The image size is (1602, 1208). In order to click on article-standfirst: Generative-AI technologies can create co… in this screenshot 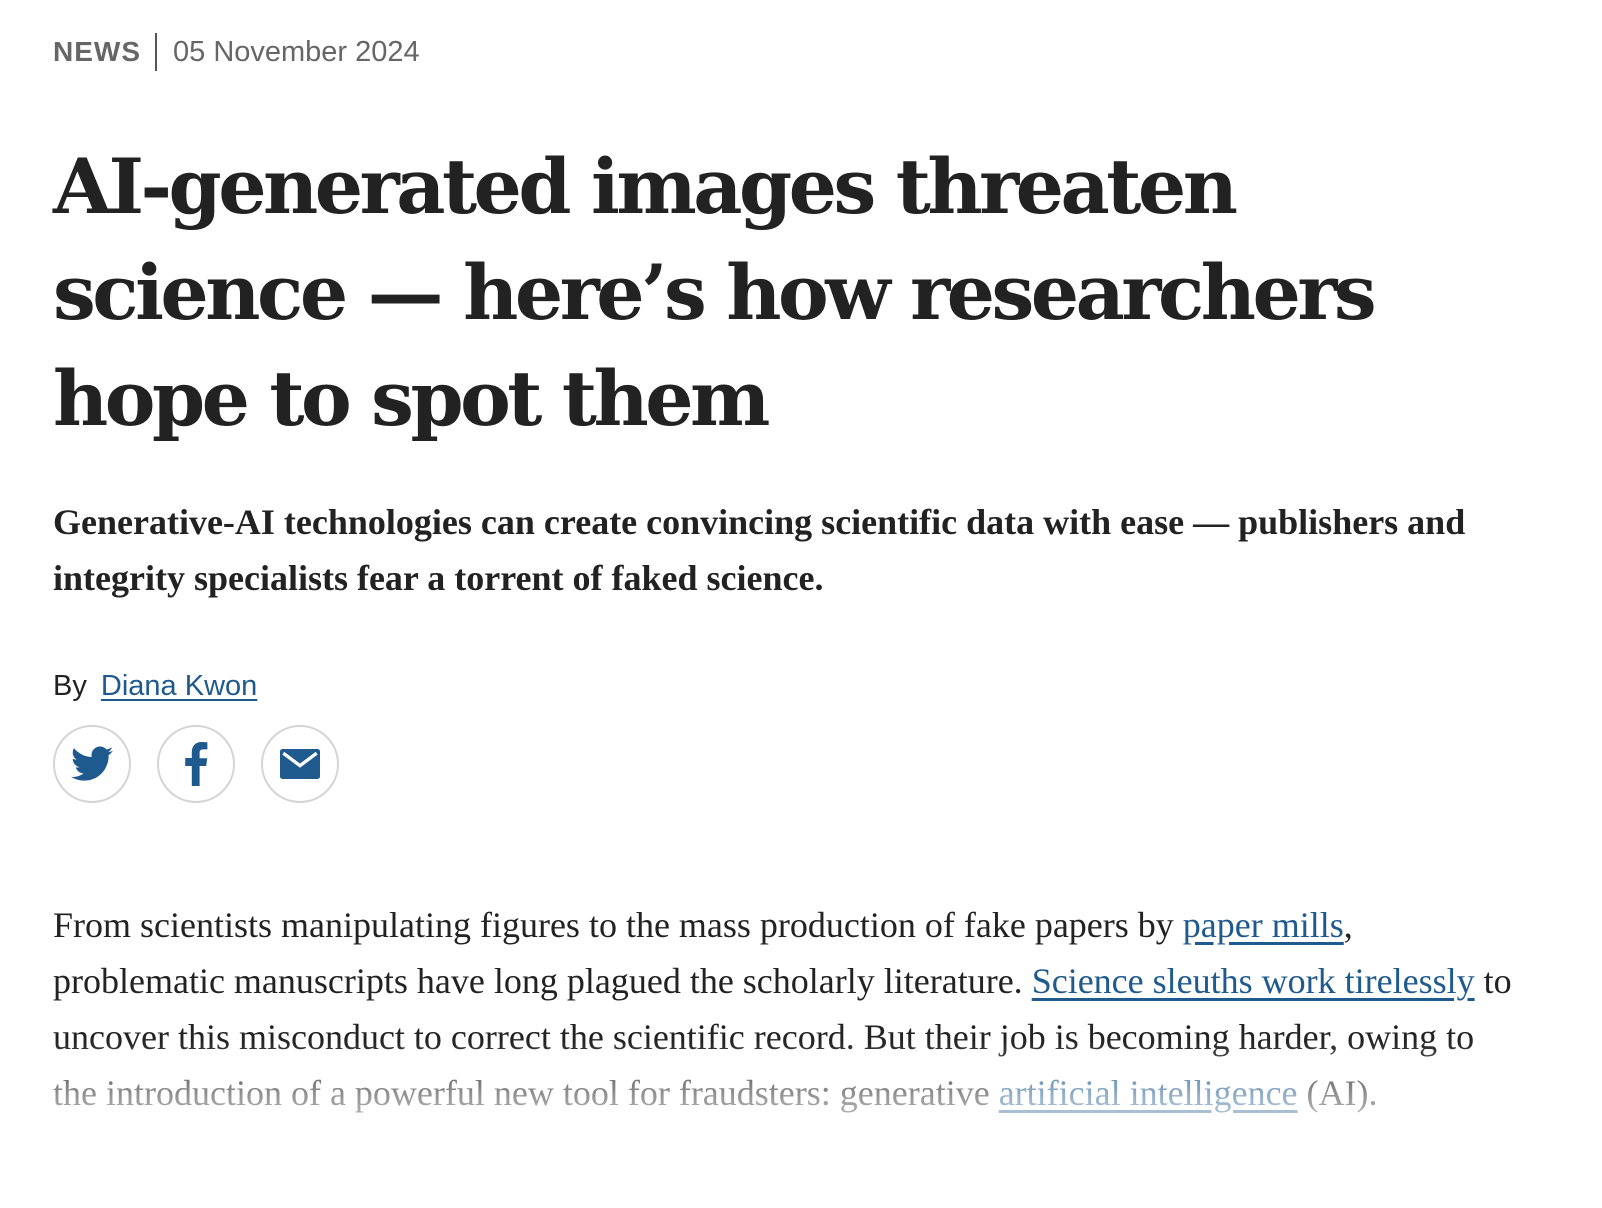, I will do `click(759, 550)`.